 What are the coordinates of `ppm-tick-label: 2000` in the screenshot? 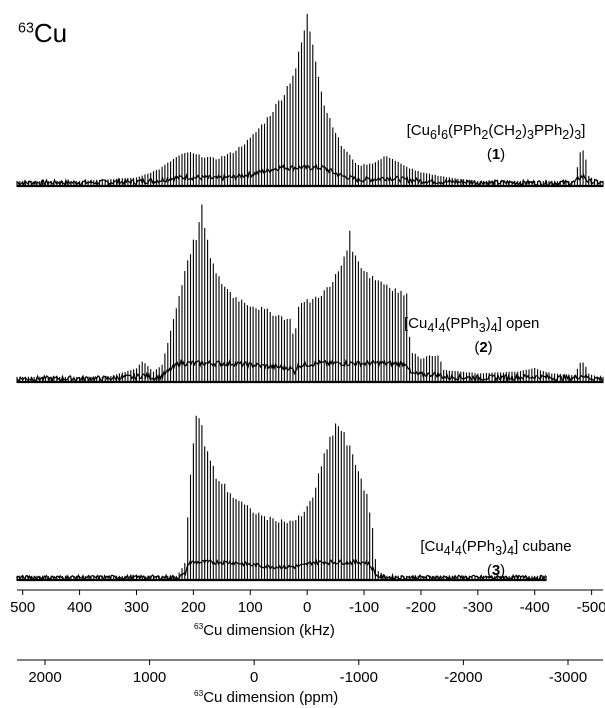 It's located at (44, 677).